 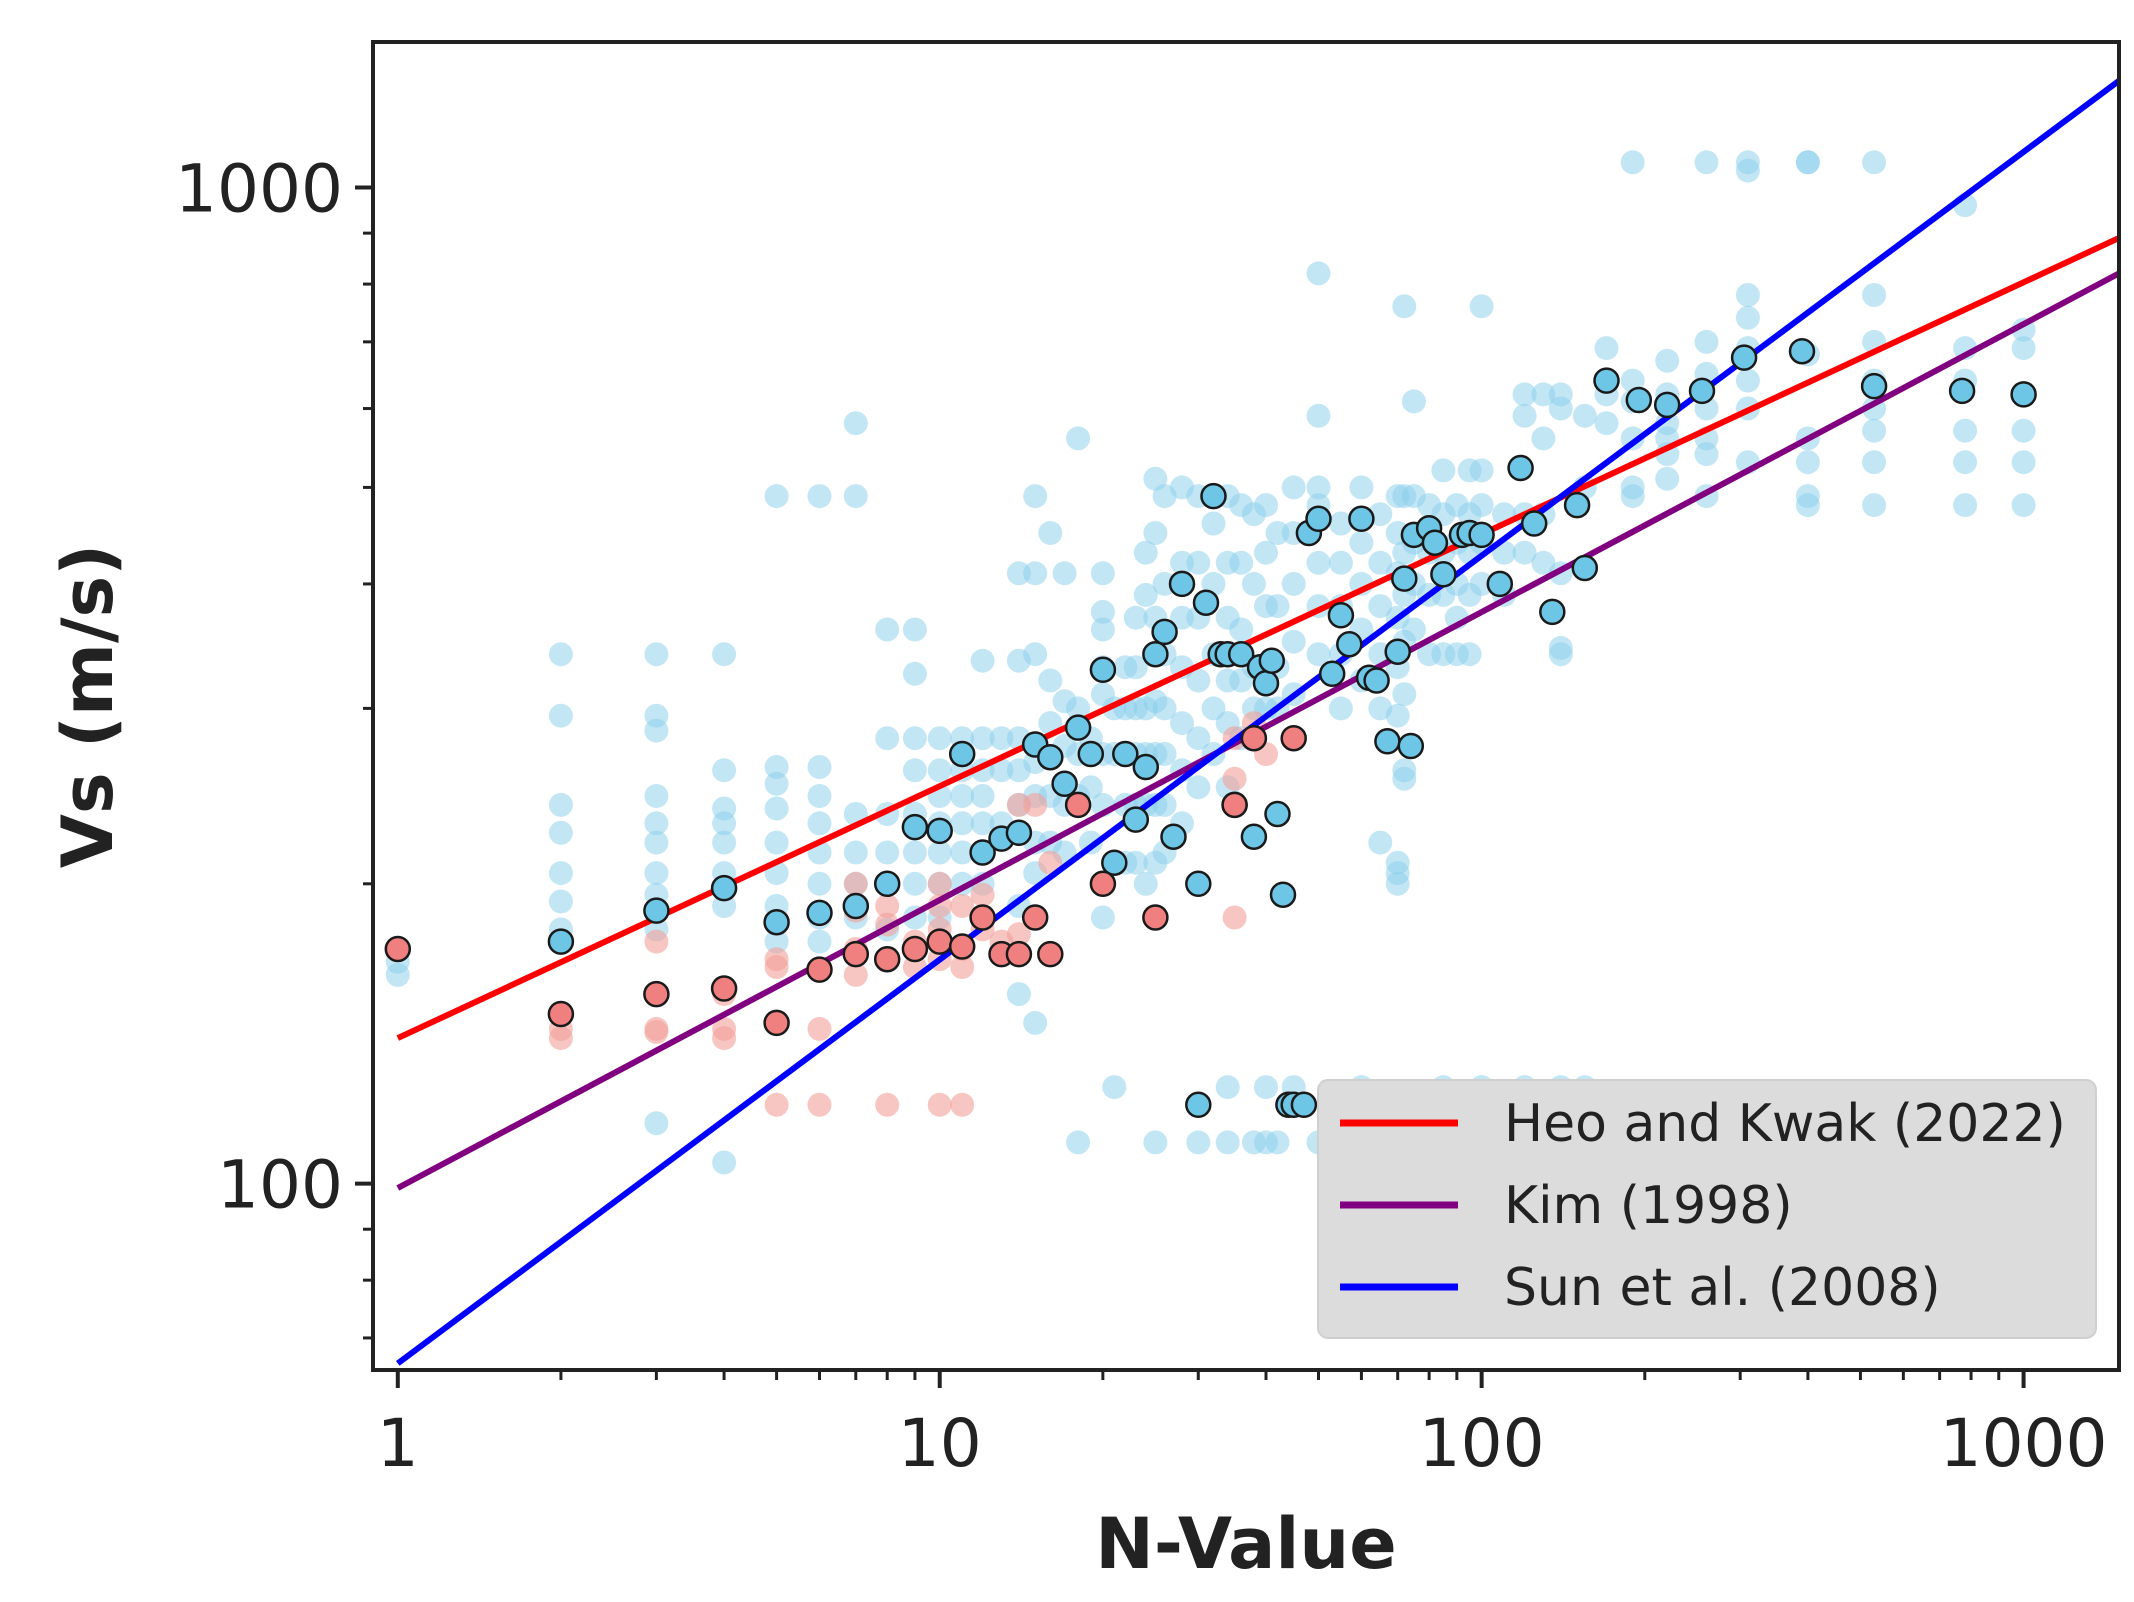 What do you see at coordinates (398, 1443) in the screenshot?
I see `x-tick-label-1: 1` at bounding box center [398, 1443].